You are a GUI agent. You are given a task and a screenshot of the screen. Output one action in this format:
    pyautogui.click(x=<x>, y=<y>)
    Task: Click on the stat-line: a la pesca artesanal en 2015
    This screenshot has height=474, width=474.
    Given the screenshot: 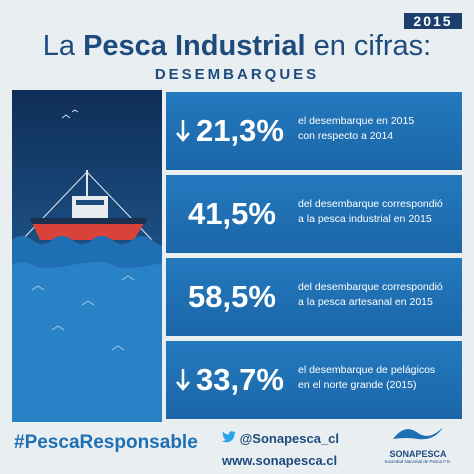 What is the action you would take?
    pyautogui.click(x=365, y=302)
    